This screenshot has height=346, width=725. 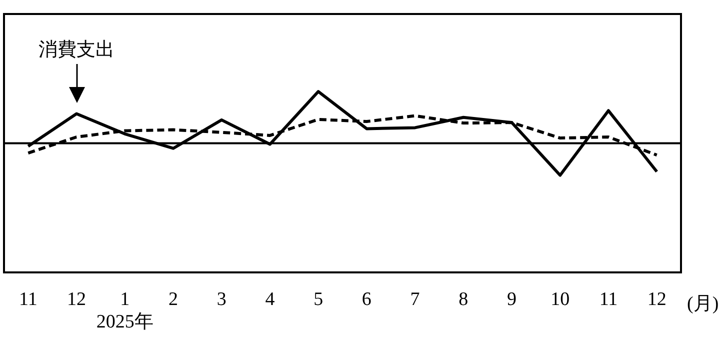 I want to click on x-tick-label: 2, so click(x=173, y=299).